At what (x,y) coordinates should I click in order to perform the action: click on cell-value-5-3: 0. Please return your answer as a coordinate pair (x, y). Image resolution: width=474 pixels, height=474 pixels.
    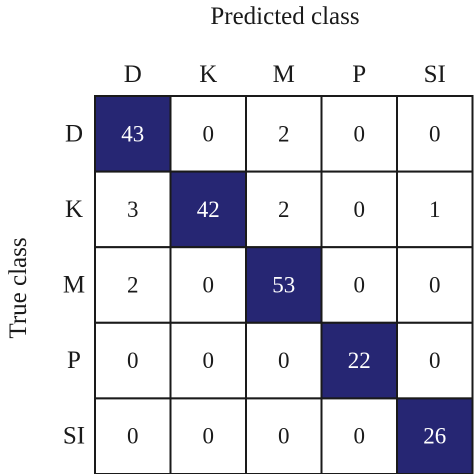
    Looking at the image, I should click on (284, 436).